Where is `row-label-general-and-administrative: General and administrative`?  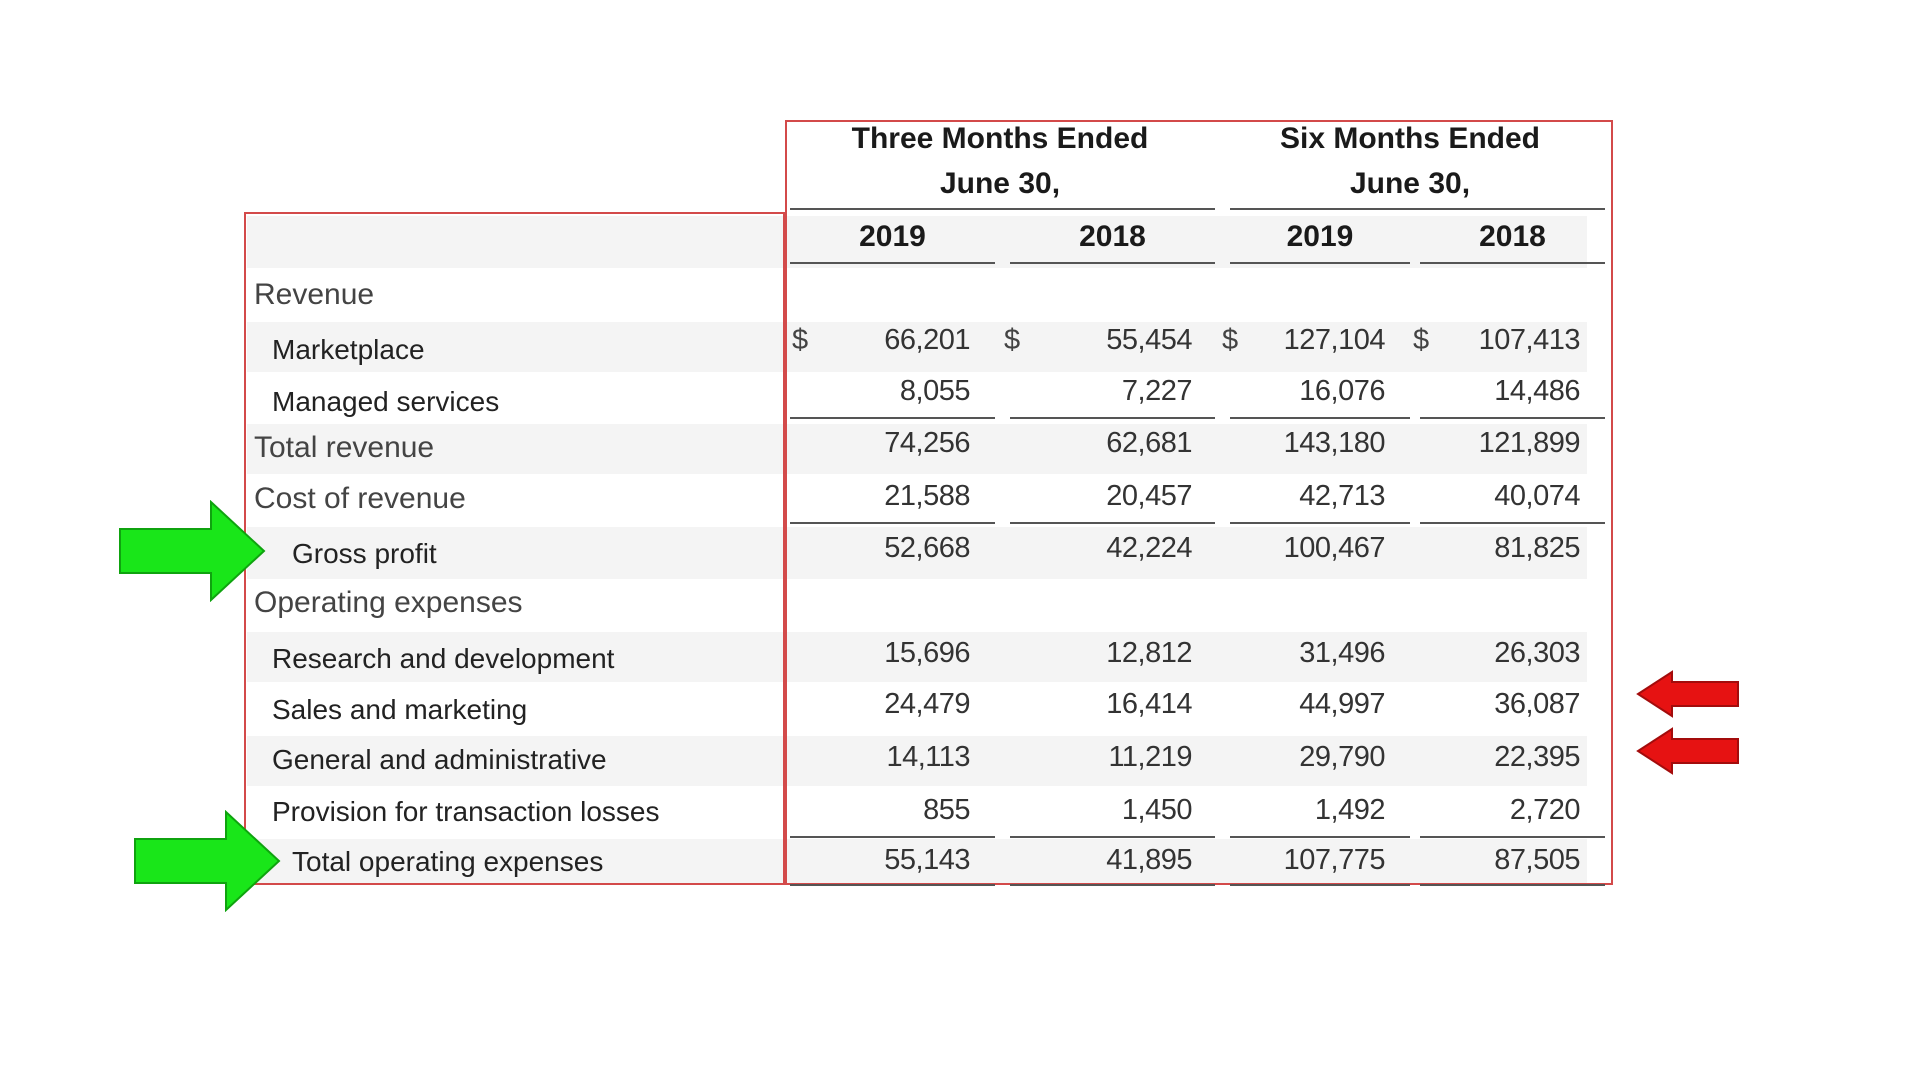
row-label-general-and-administrative: General and administrative is located at coordinates (439, 759).